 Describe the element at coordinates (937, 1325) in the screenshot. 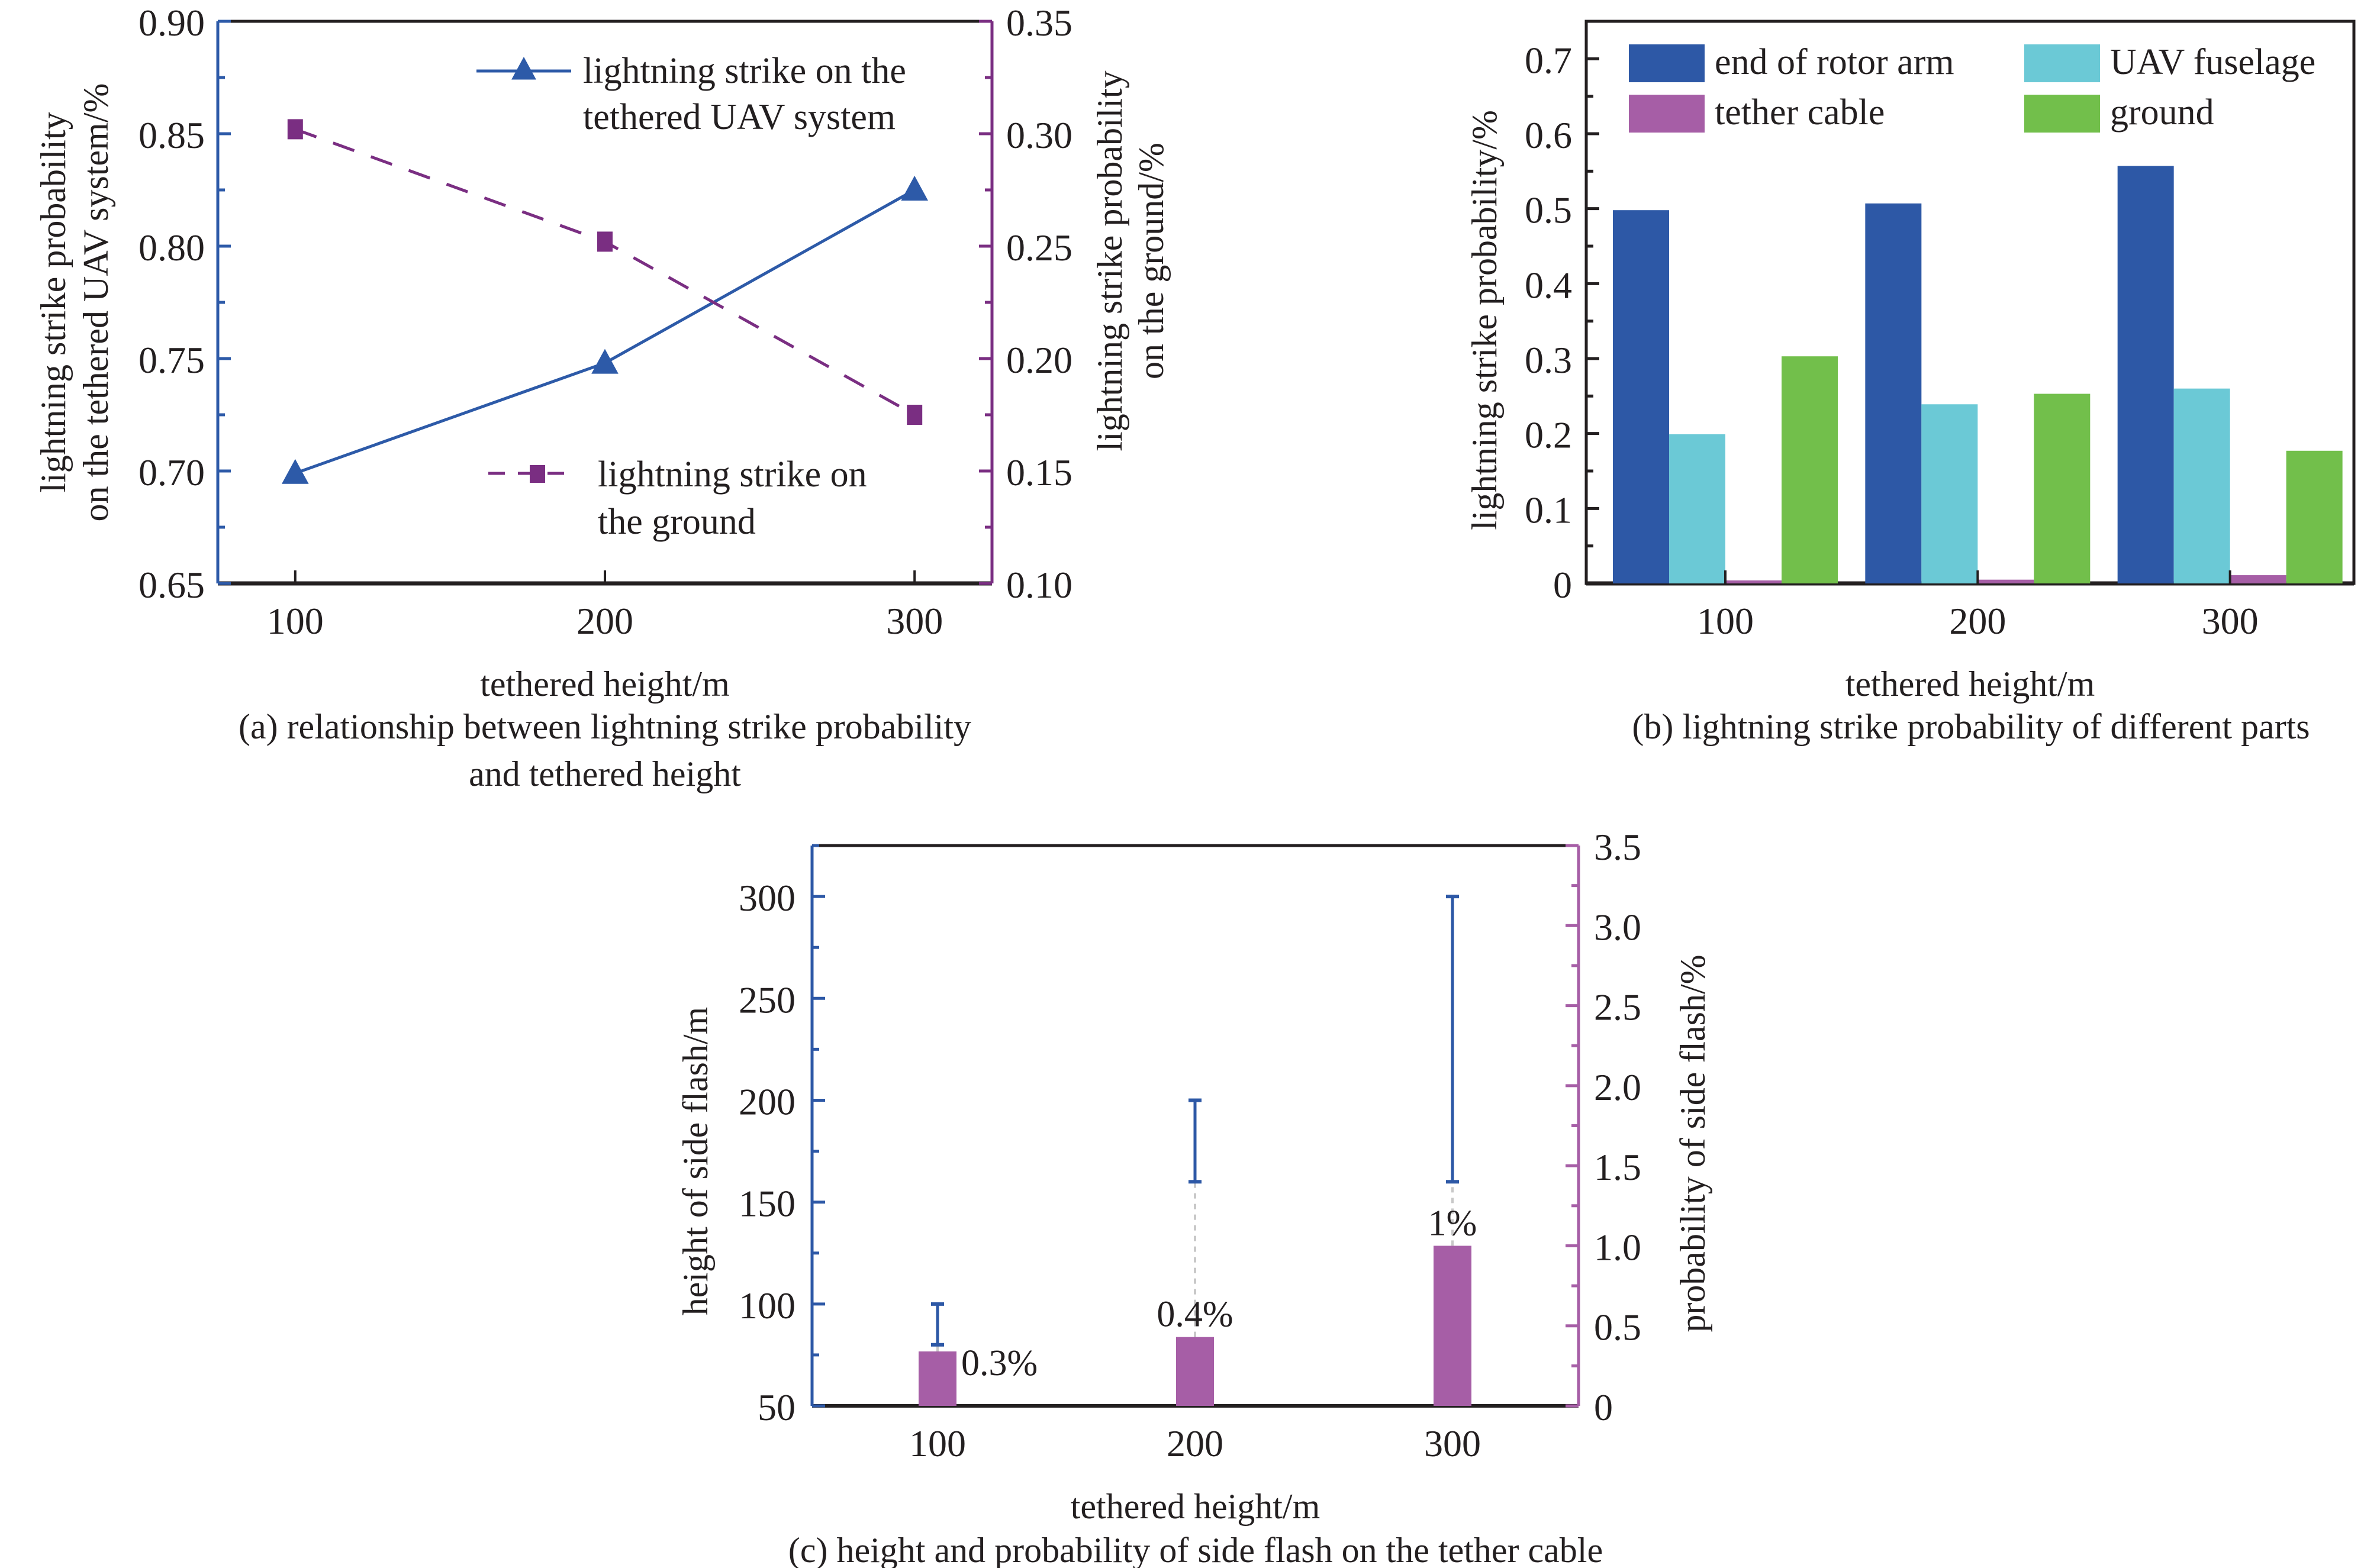

I see `height-range-errorbar` at that location.